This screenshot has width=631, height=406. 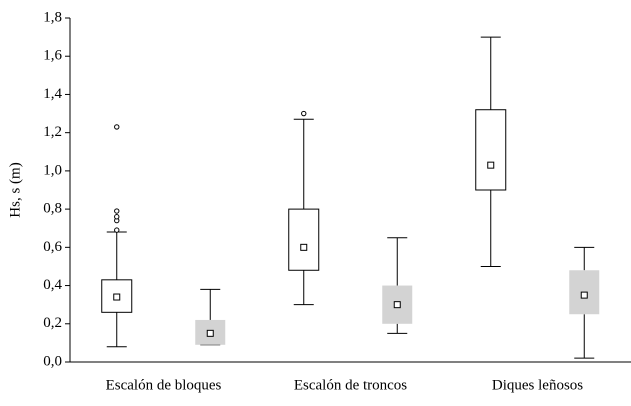 I want to click on y-tick-label: 1,8, so click(x=52, y=17).